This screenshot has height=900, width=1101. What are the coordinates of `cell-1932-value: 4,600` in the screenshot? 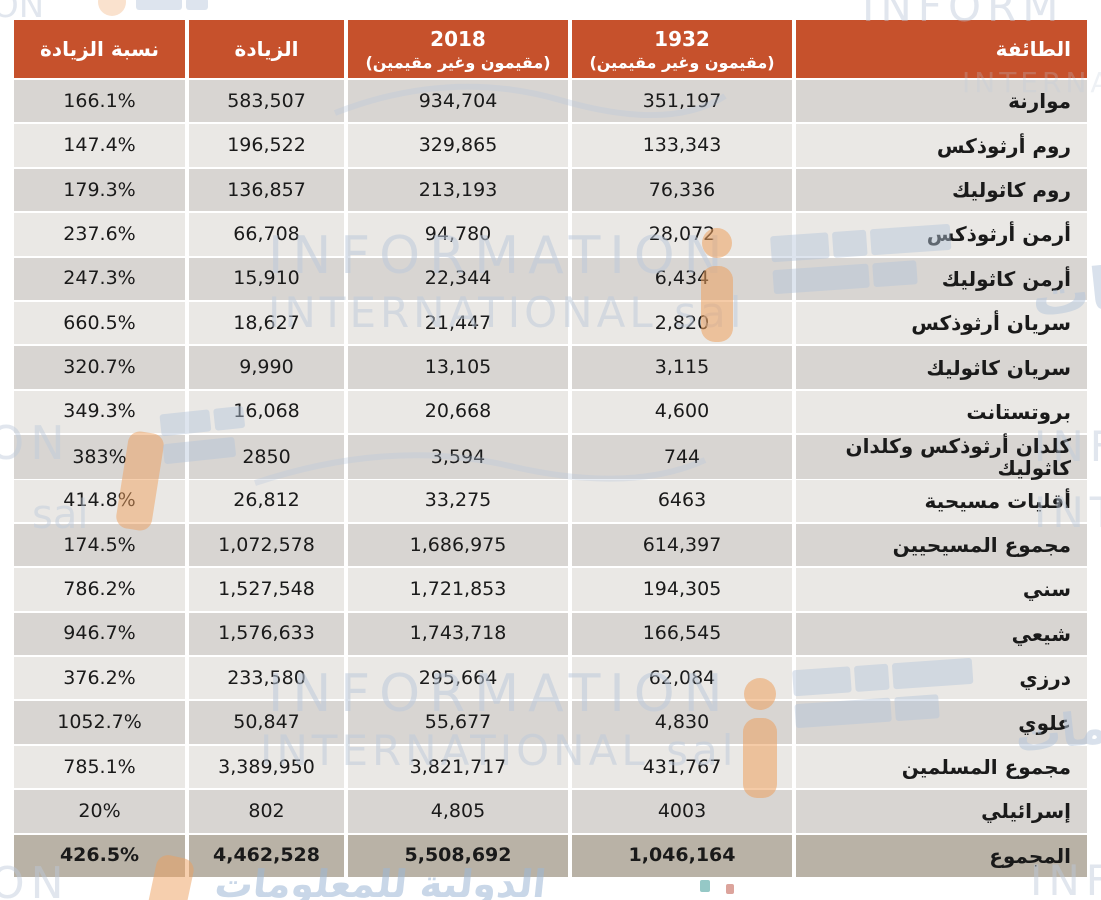 It's located at (682, 412).